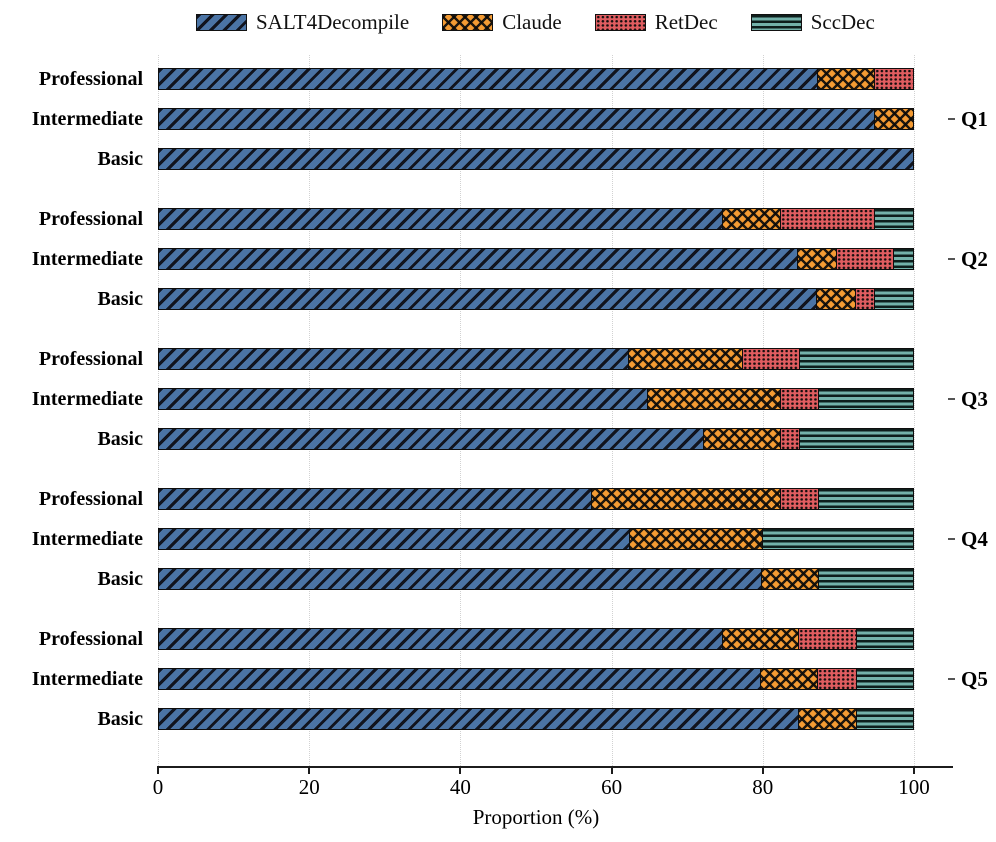 This screenshot has height=842, width=996. I want to click on row-label-q1-intermediate: Intermediate, so click(87, 119).